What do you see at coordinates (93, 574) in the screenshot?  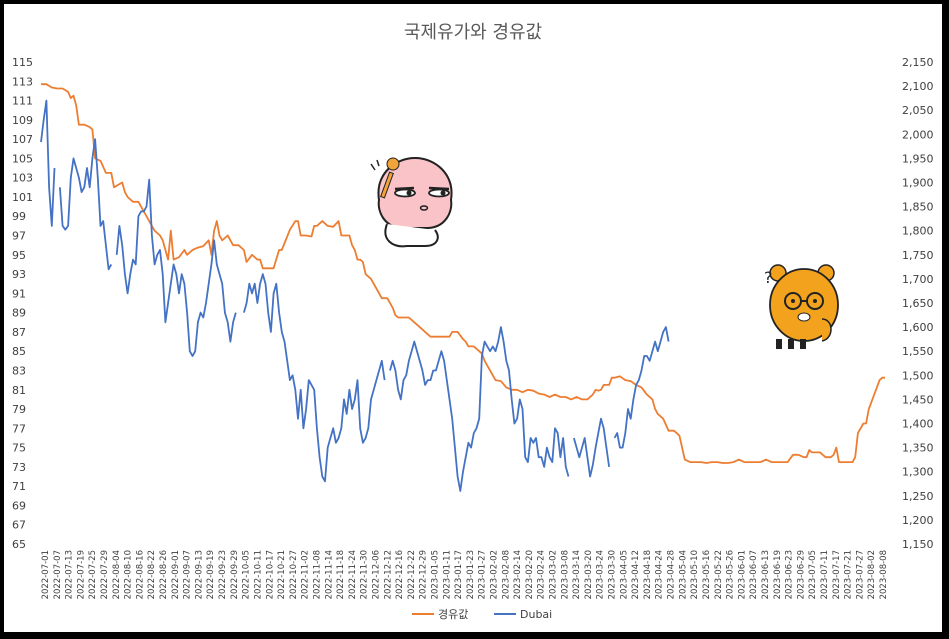 I see `x-axis-tick-label: 2022-07-25` at bounding box center [93, 574].